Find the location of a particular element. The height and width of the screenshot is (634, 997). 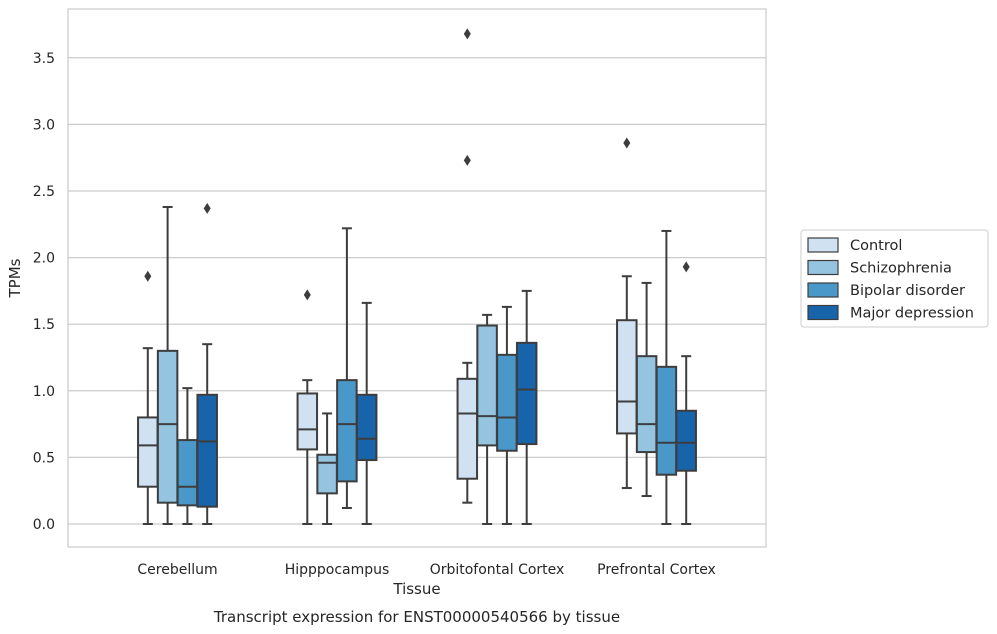

legend-label: Bipolar disorder is located at coordinates (907, 291).